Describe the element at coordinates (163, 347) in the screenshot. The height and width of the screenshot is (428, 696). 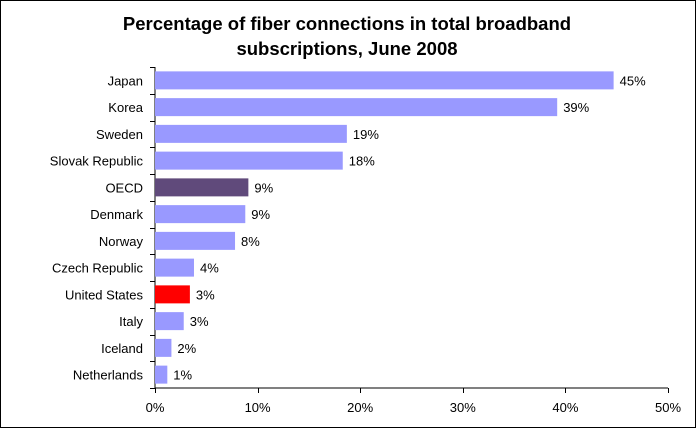
I see `bar-iceland` at that location.